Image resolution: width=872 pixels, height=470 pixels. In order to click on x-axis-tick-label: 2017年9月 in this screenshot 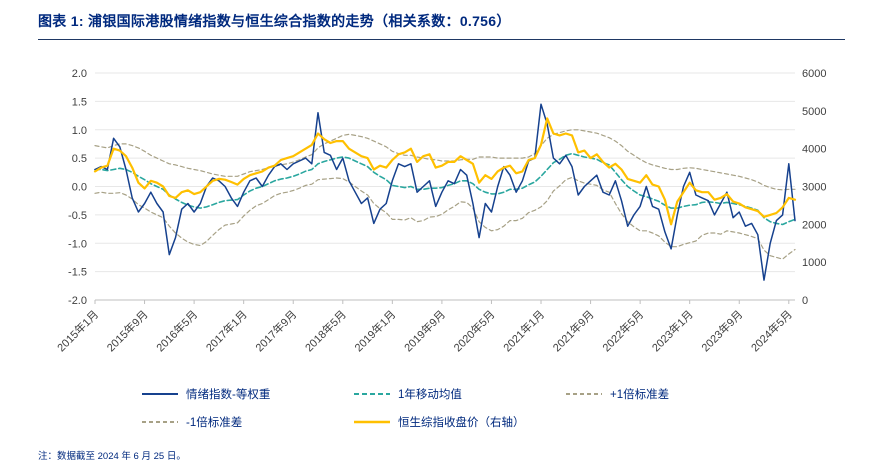, I will do `click(275, 330)`.